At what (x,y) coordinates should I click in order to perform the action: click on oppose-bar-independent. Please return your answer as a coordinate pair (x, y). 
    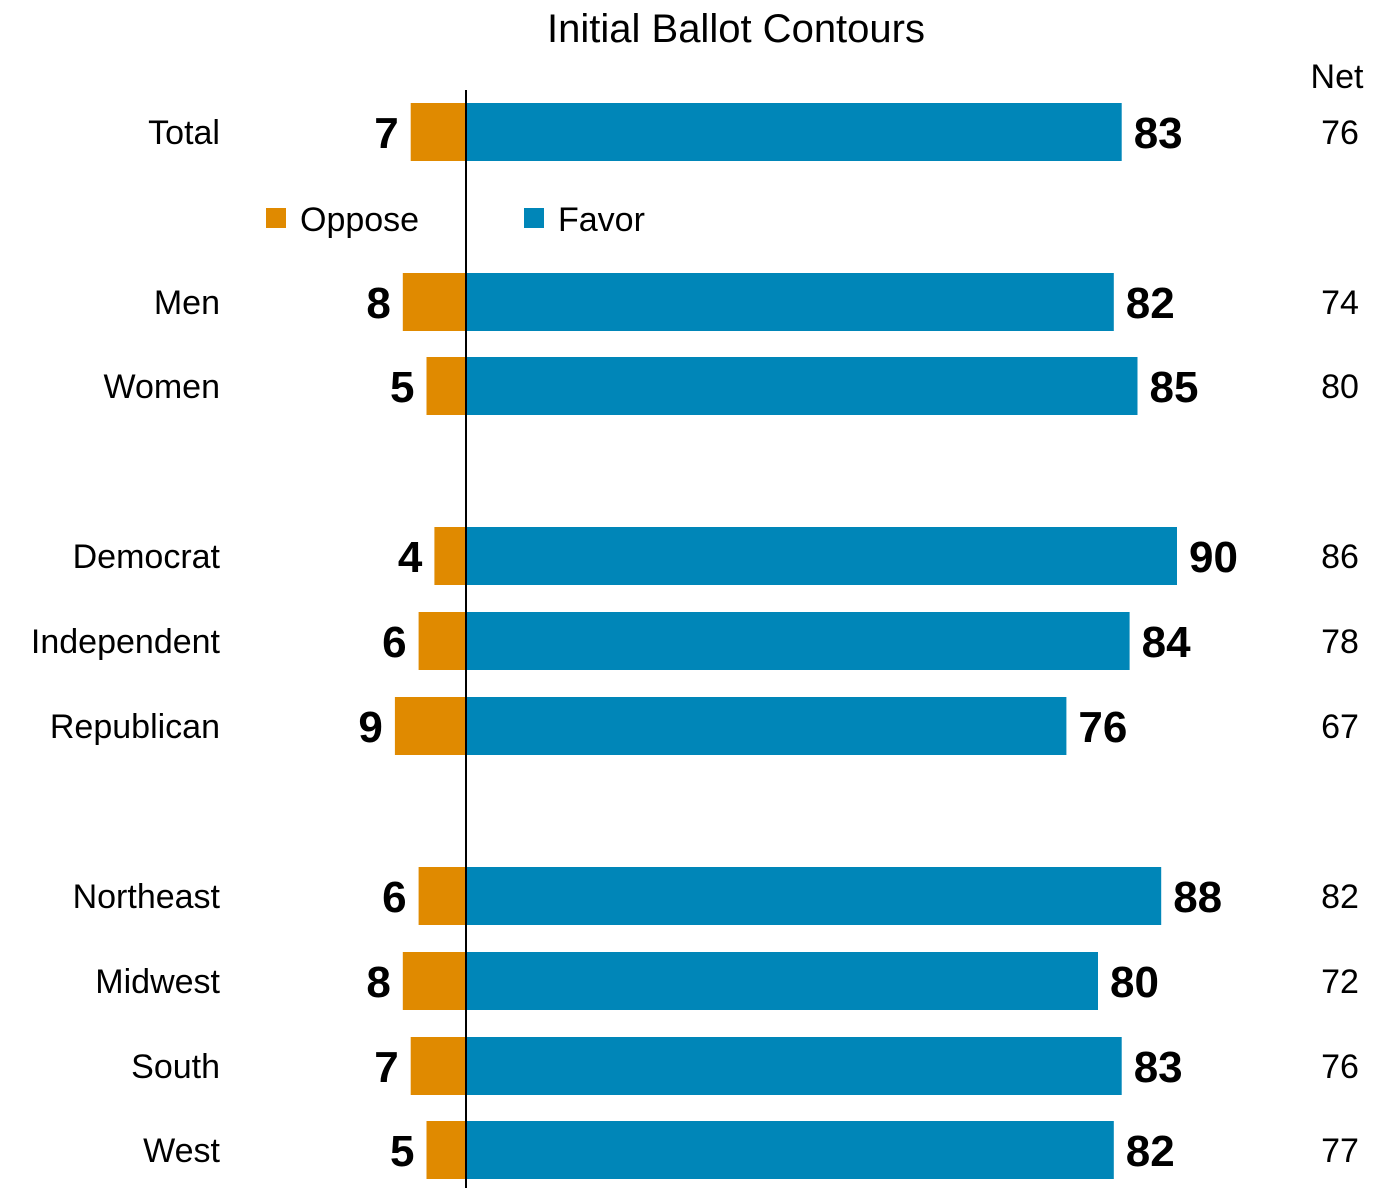
    Looking at the image, I should click on (442, 641).